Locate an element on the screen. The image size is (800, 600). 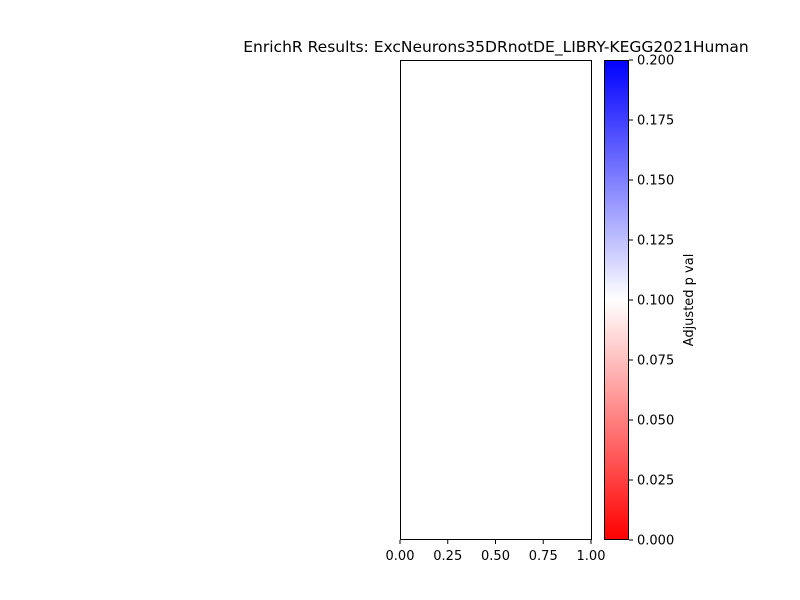
colorbar-tick-label: 0.100 is located at coordinates (655, 301).